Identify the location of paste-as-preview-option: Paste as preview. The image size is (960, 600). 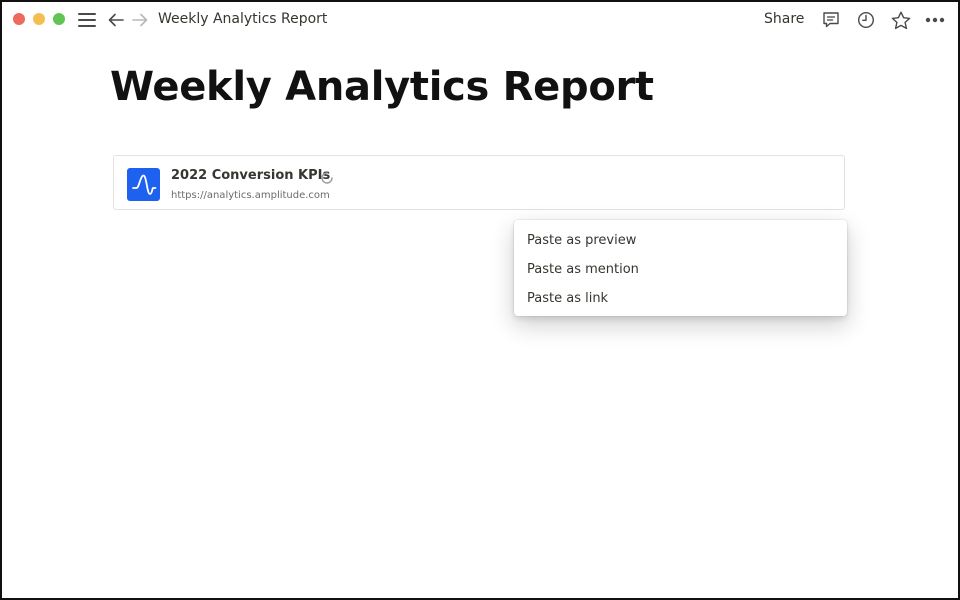
(582, 240).